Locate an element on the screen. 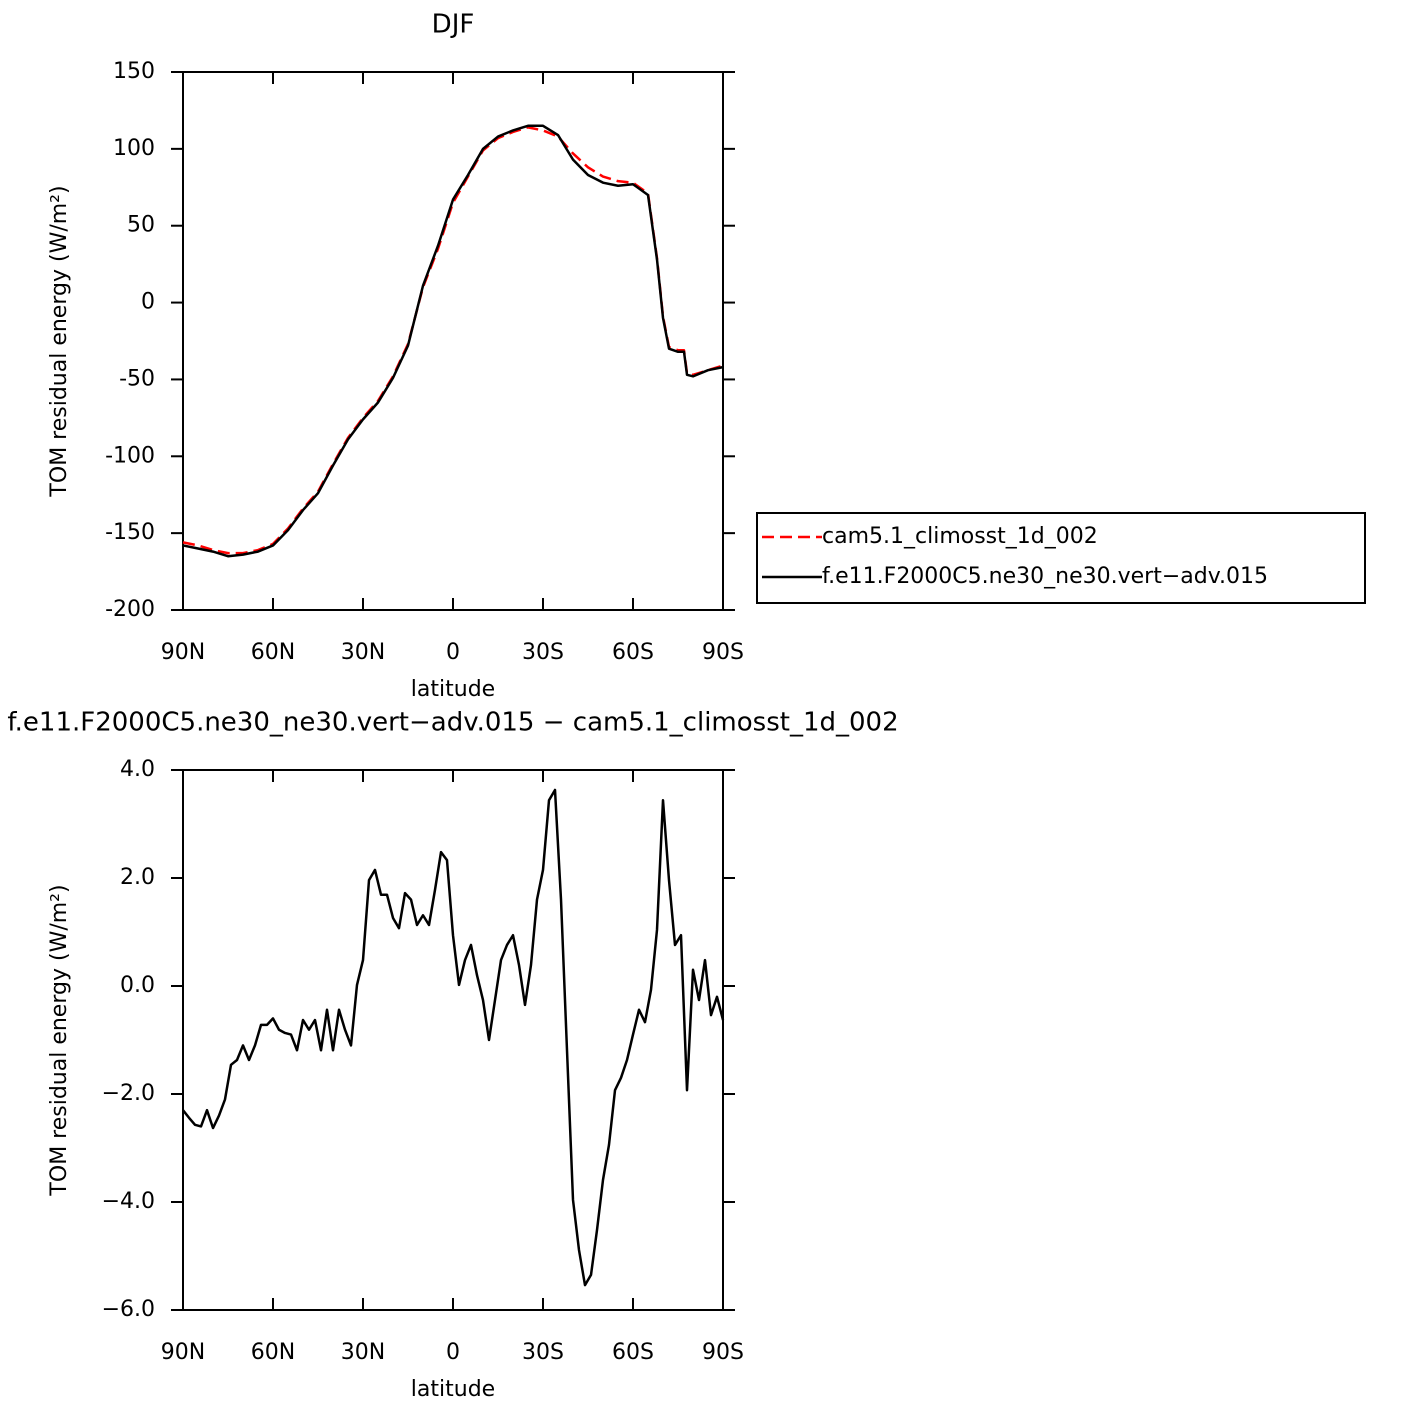 Image resolution: width=1409 pixels, height=1408 pixels. y-tick-label: −4.0 is located at coordinates (128, 1201).